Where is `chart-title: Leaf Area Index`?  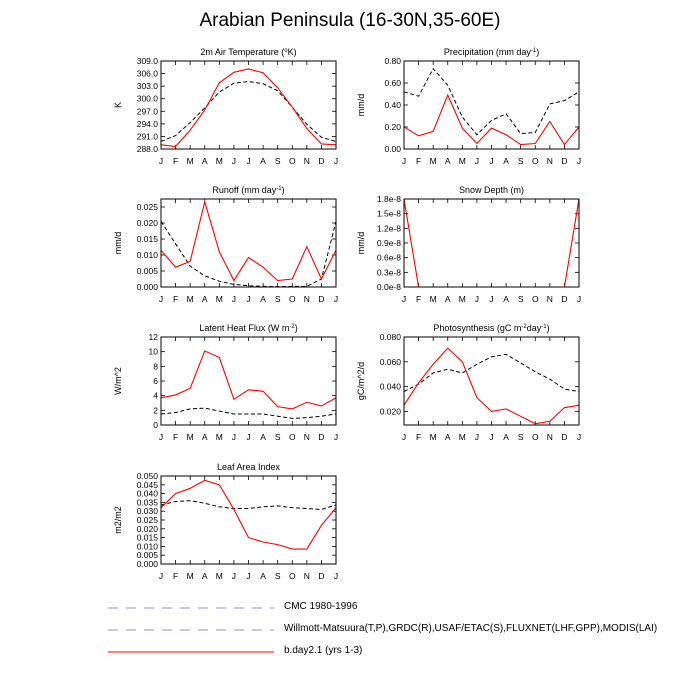 chart-title: Leaf Area Index is located at coordinates (249, 467).